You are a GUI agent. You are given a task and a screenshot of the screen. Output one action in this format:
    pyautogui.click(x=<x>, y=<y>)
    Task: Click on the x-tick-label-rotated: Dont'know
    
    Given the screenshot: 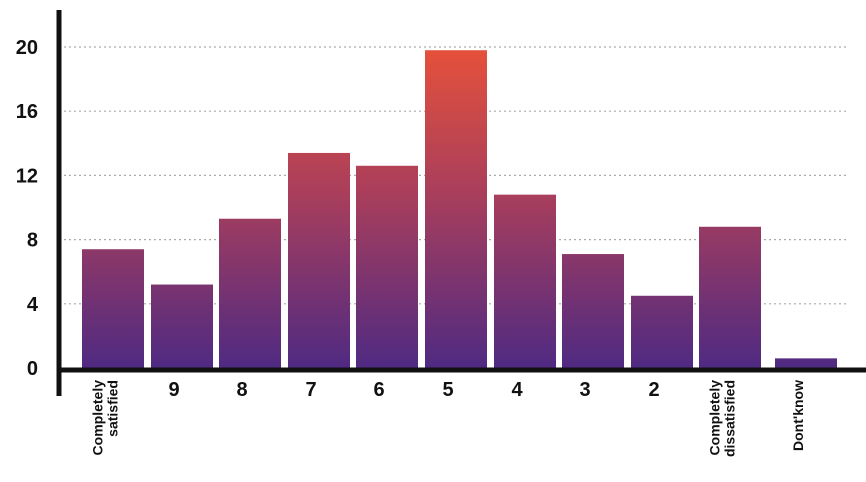 What is the action you would take?
    pyautogui.click(x=798, y=415)
    